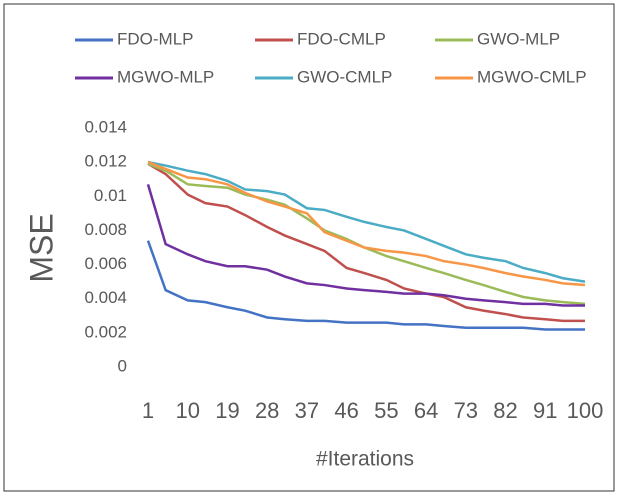 This screenshot has width=618, height=495. What do you see at coordinates (148, 410) in the screenshot?
I see `x-tick-label: 1` at bounding box center [148, 410].